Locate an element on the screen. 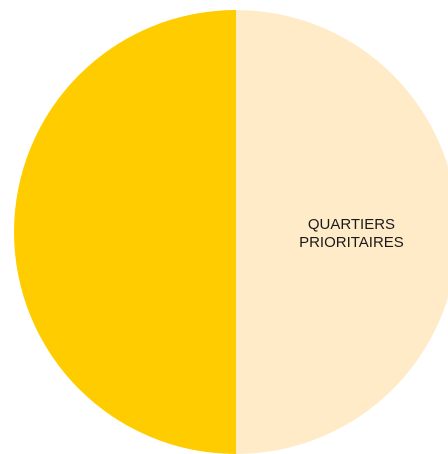 The height and width of the screenshot is (454, 448). pie-slice-label-line: PRIORITAIRES is located at coordinates (351, 242).